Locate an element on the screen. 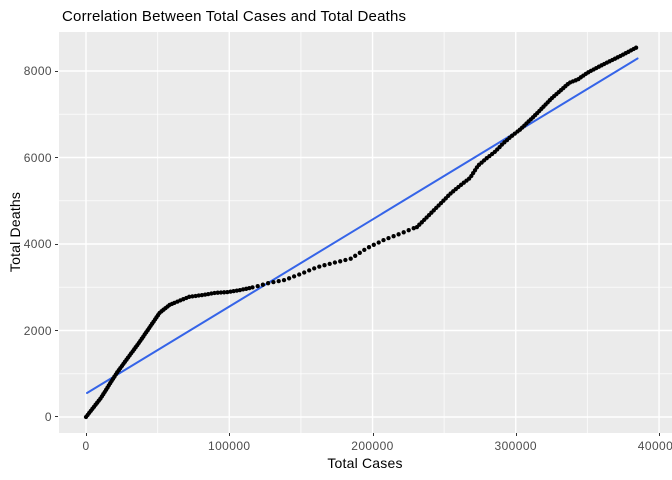  y-tick-label: 6000 is located at coordinates (37, 157).